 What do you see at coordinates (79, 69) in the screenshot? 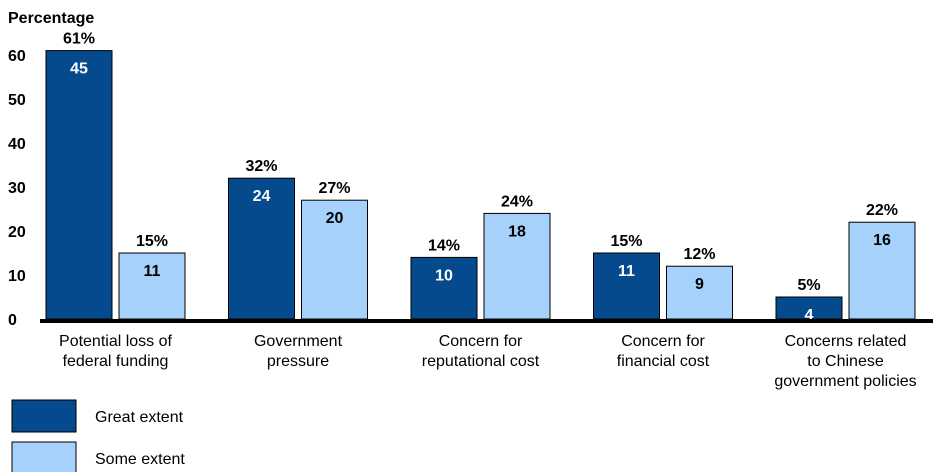
I see `bar-count-label: 45` at bounding box center [79, 69].